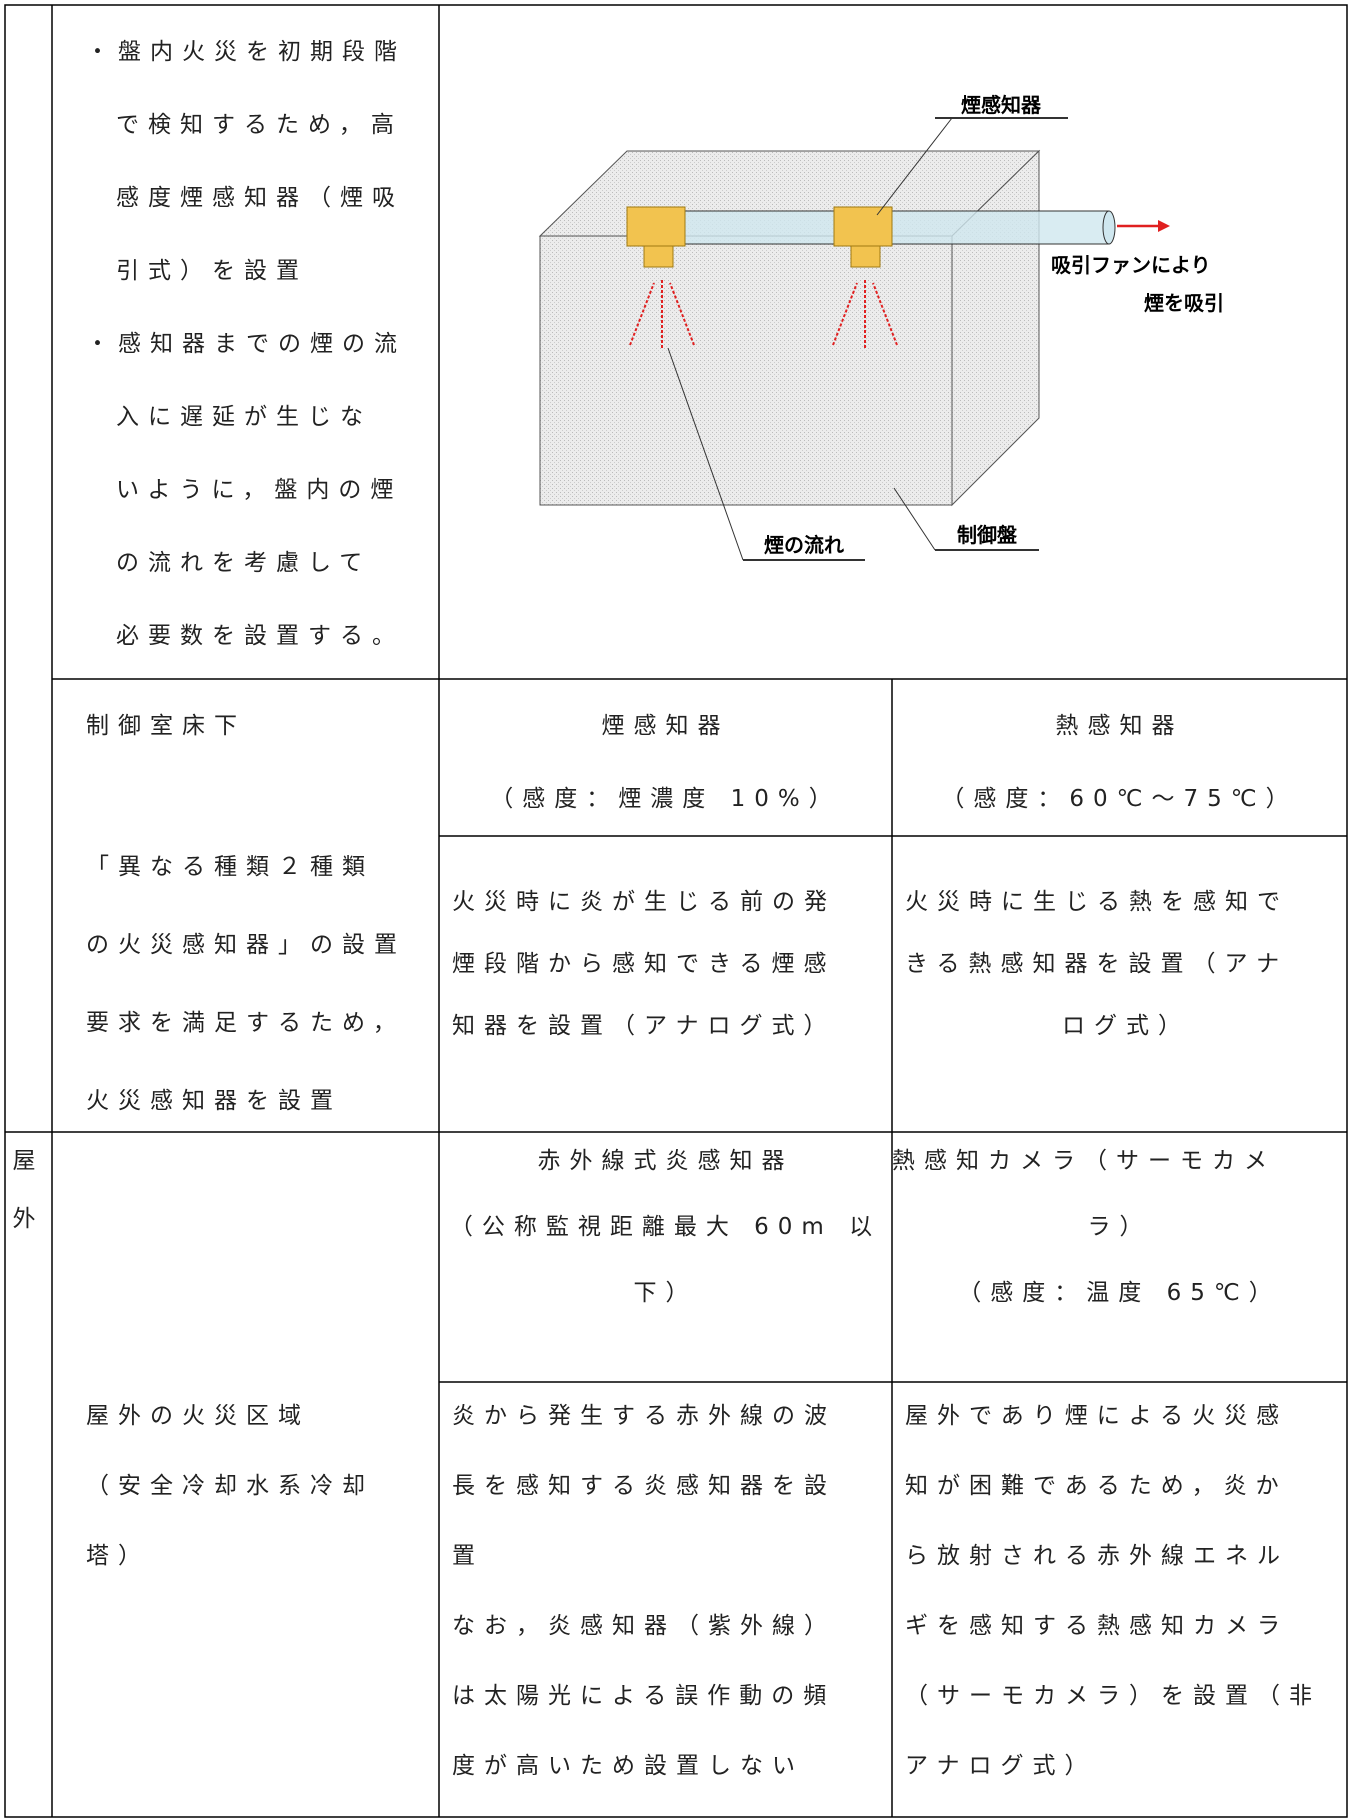  Describe the element at coordinates (246, 344) in the screenshot. I see `cell-text: ・感知器までの煙の流` at that location.